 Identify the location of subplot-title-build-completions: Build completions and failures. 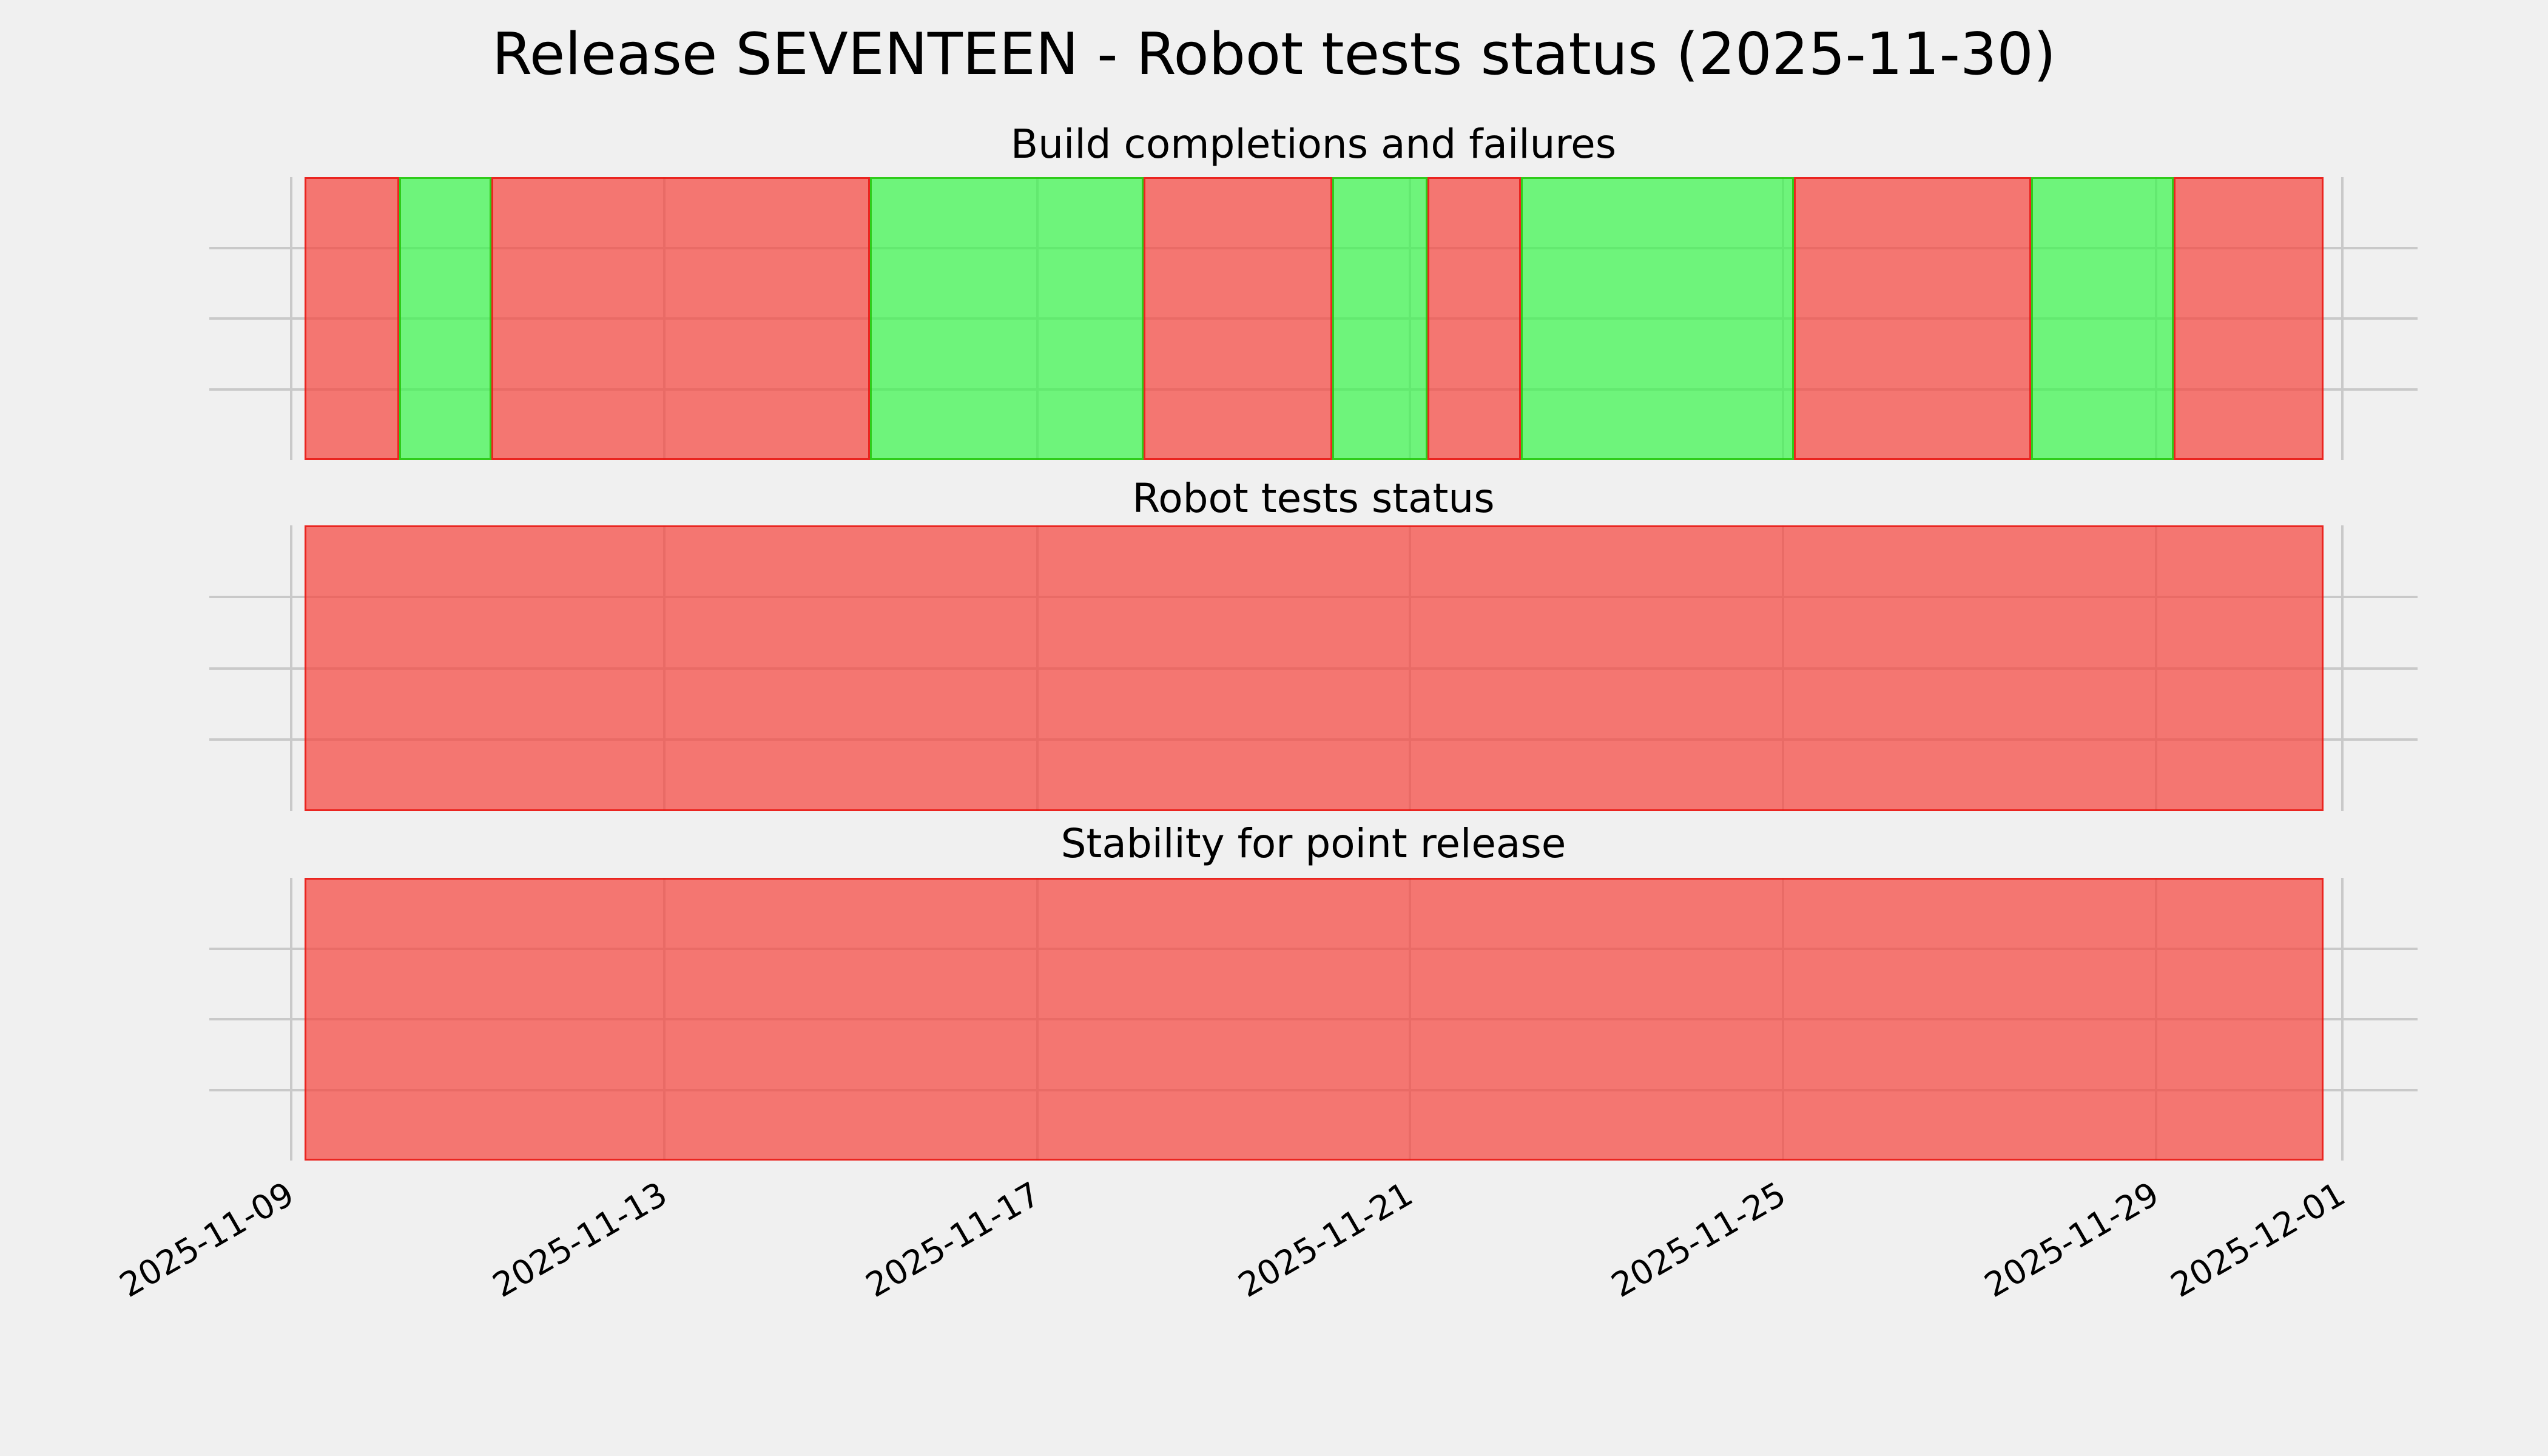
(1313, 144).